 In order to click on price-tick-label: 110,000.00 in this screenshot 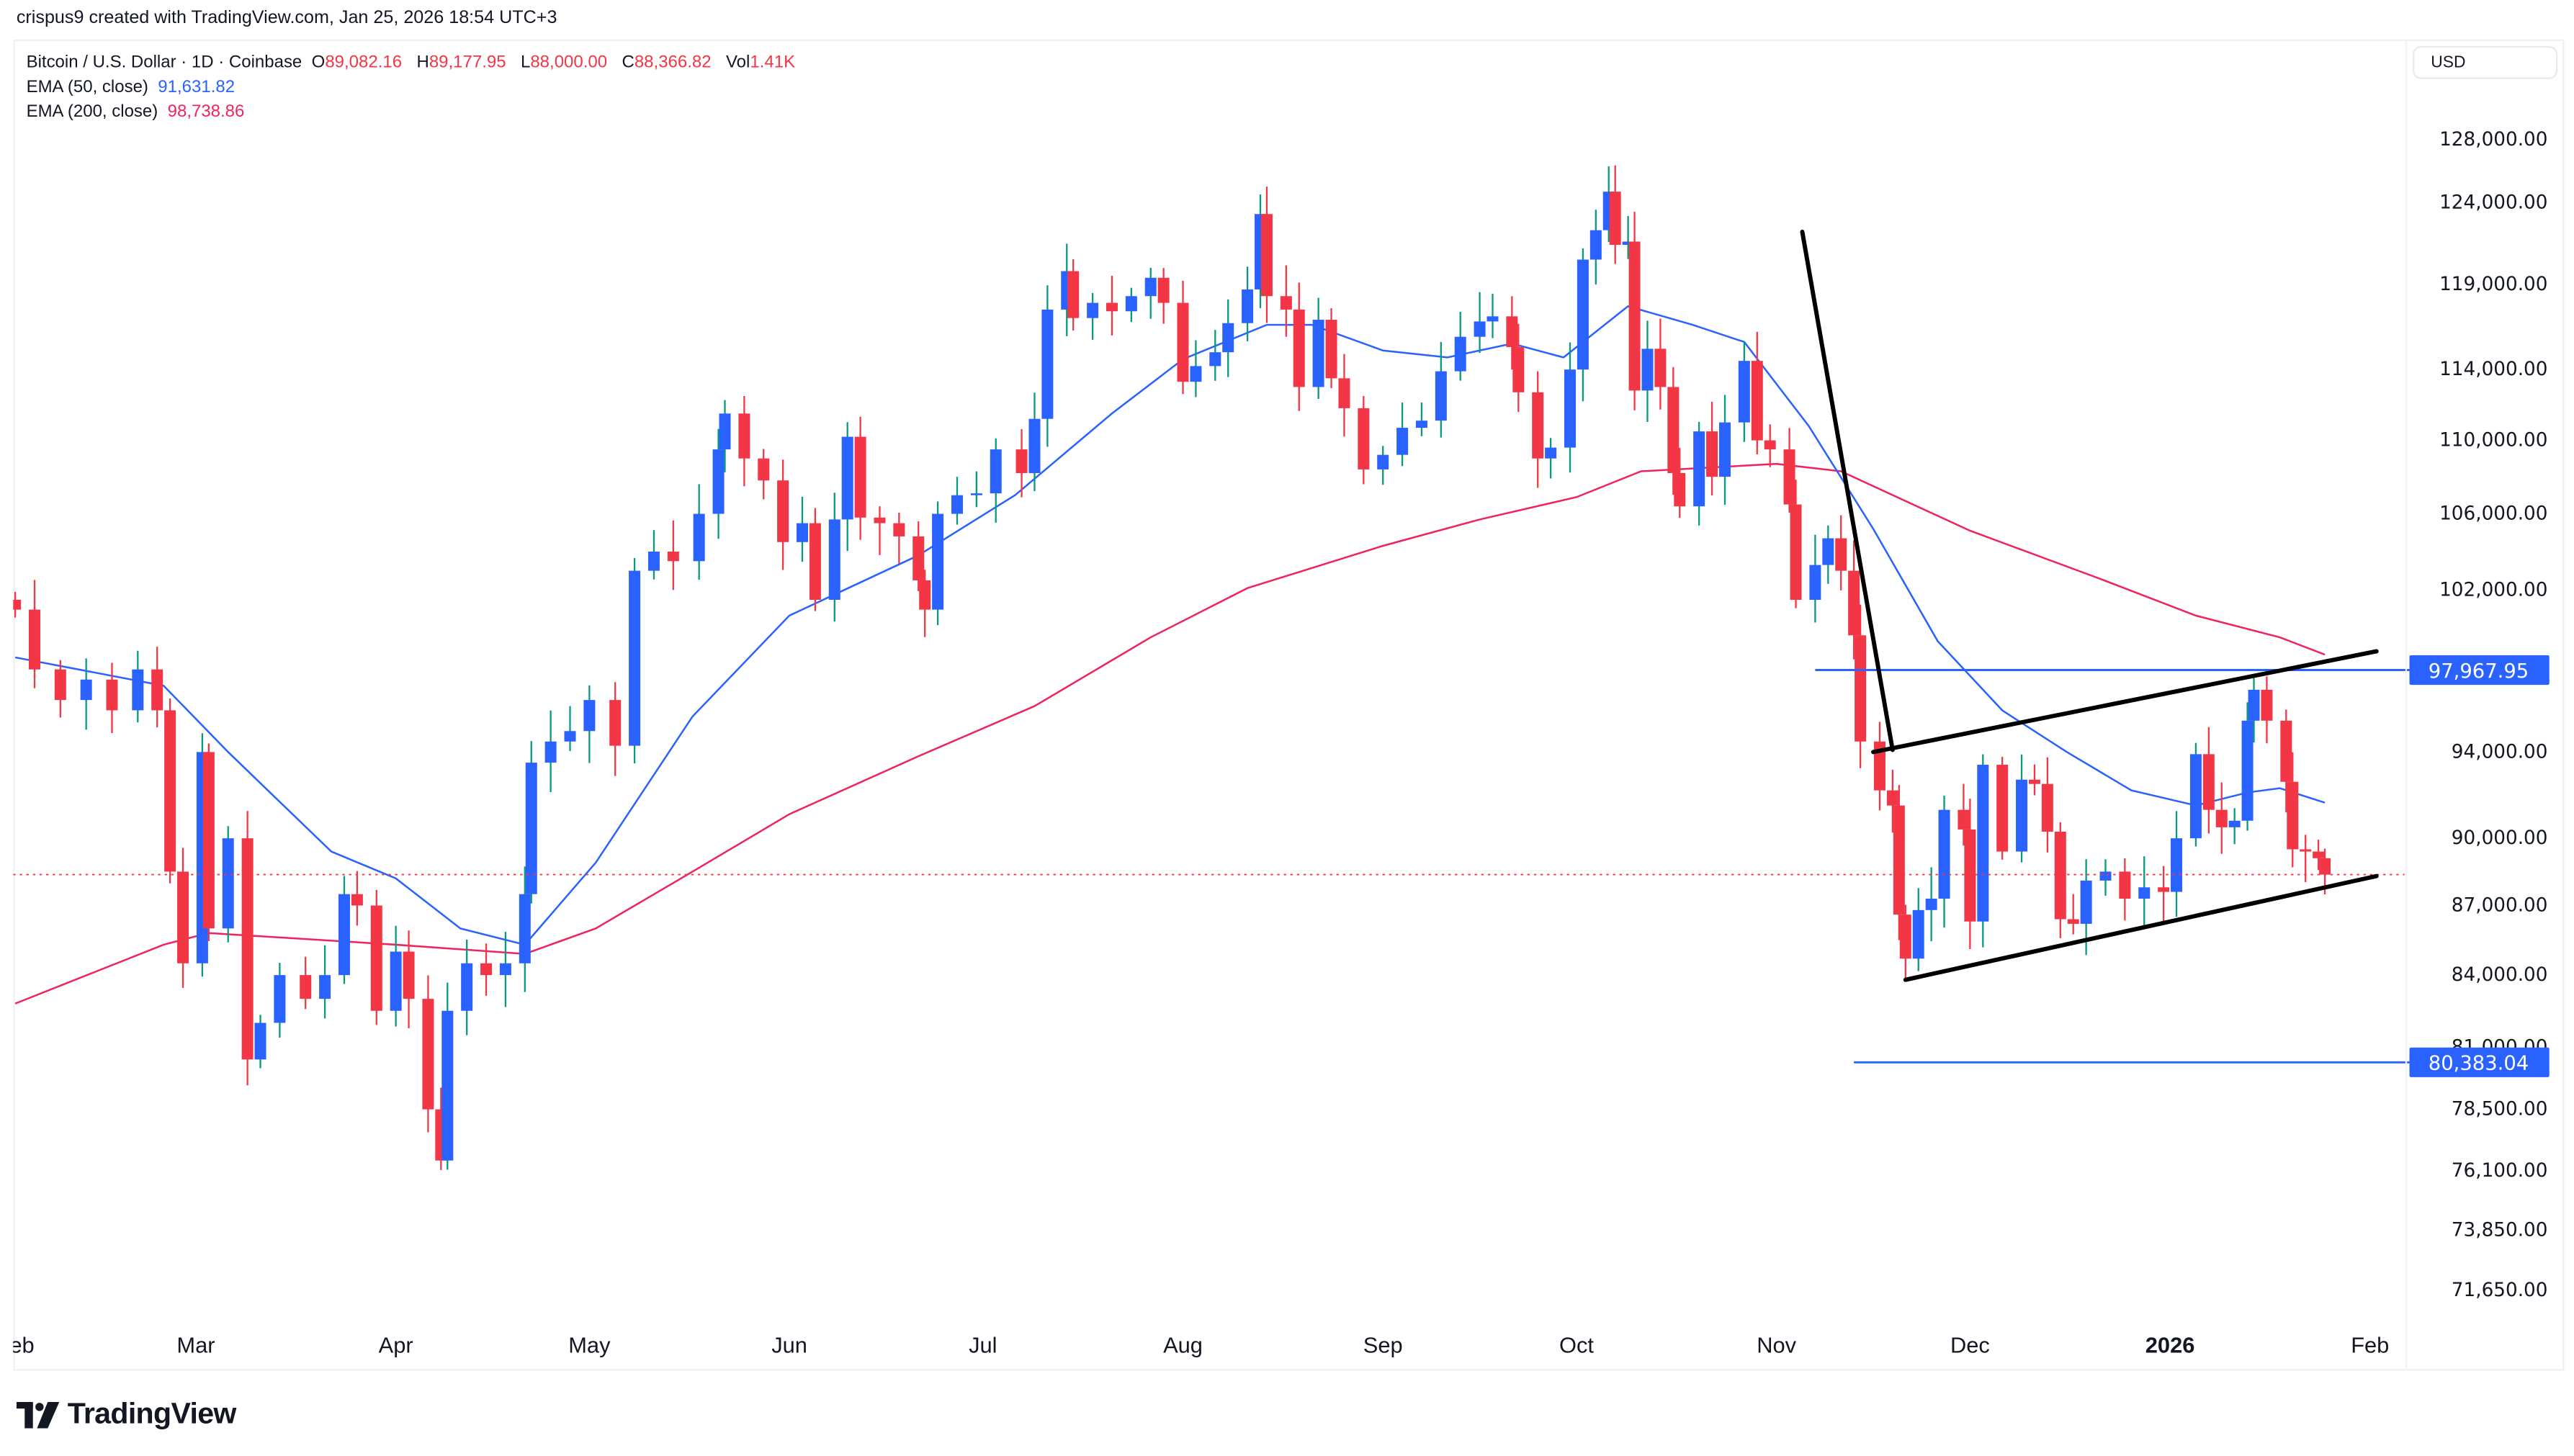, I will do `click(2493, 440)`.